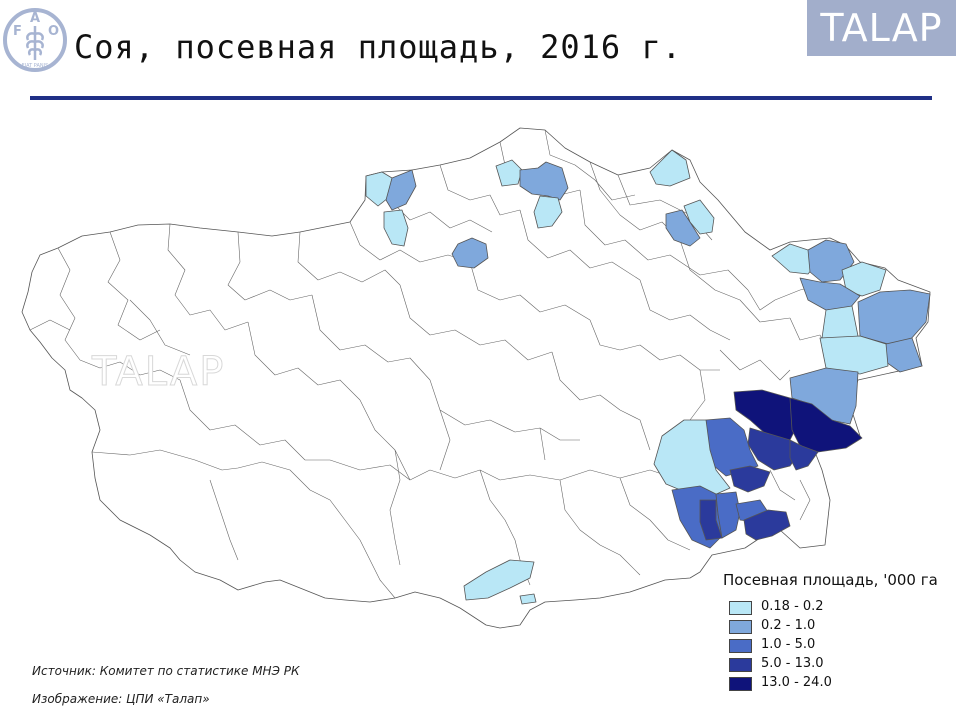  What do you see at coordinates (842, 665) in the screenshot?
I see `legend-item: 5.0 - 13.0` at bounding box center [842, 665].